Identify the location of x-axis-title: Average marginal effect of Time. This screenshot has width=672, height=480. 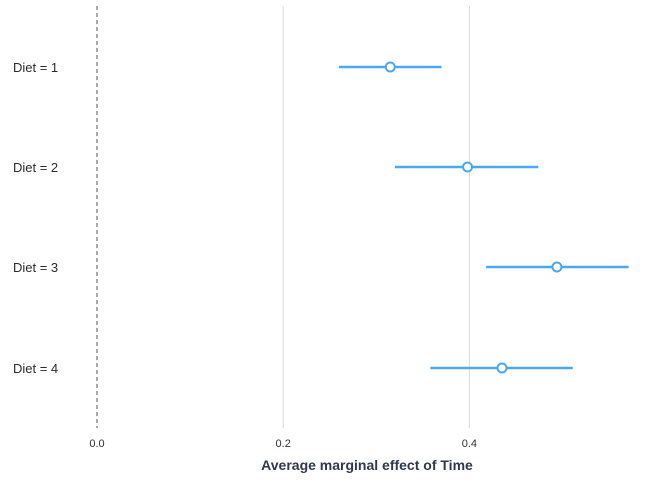
(367, 465).